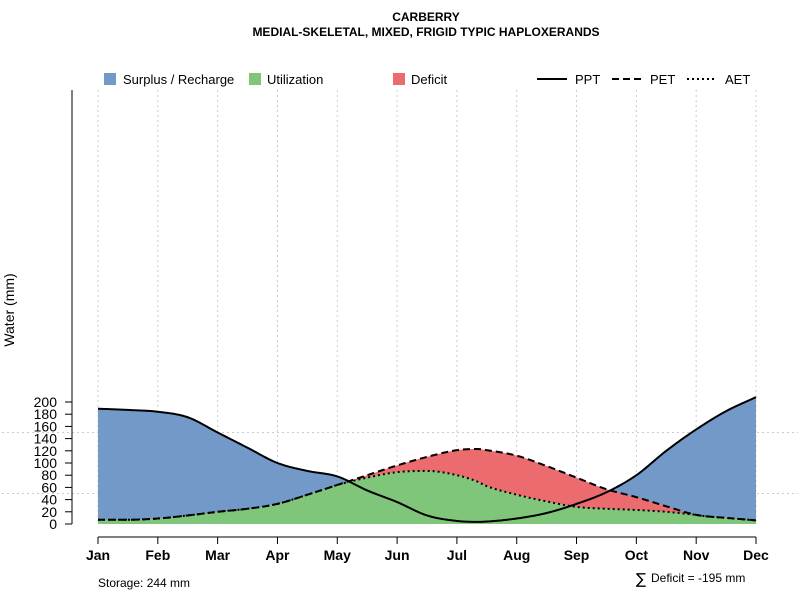 This screenshot has width=800, height=600. Describe the element at coordinates (157, 555) in the screenshot. I see `x-tick-label: Feb` at that location.